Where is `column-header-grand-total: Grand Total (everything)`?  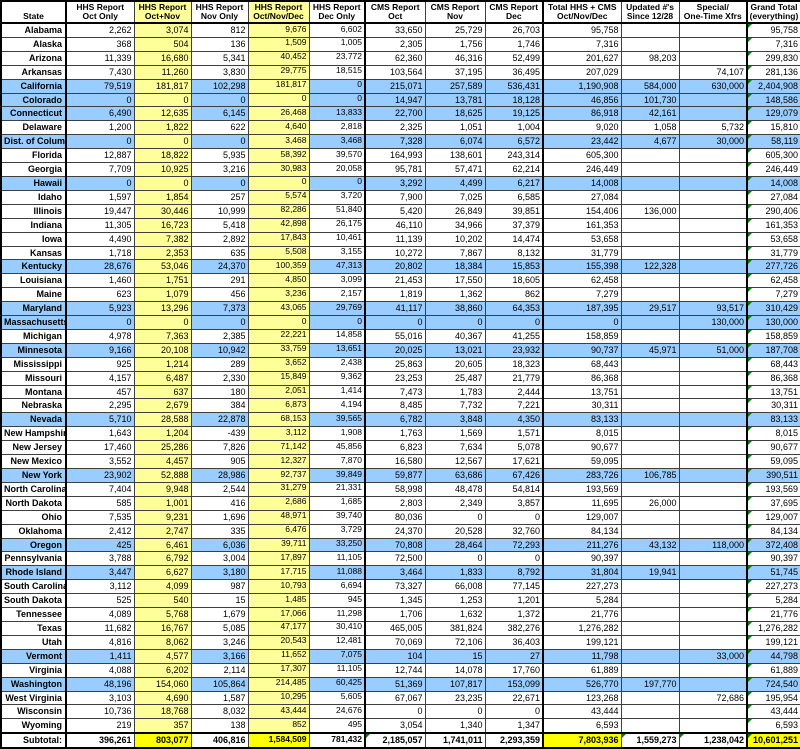 column-header-grand-total: Grand Total (everything) is located at coordinates (773, 12).